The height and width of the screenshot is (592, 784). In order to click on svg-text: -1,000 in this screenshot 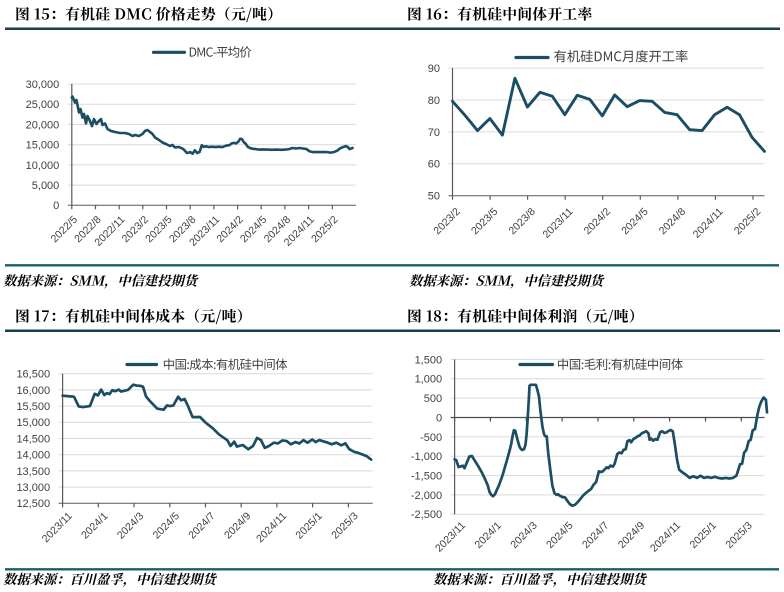, I will do `click(426, 457)`.